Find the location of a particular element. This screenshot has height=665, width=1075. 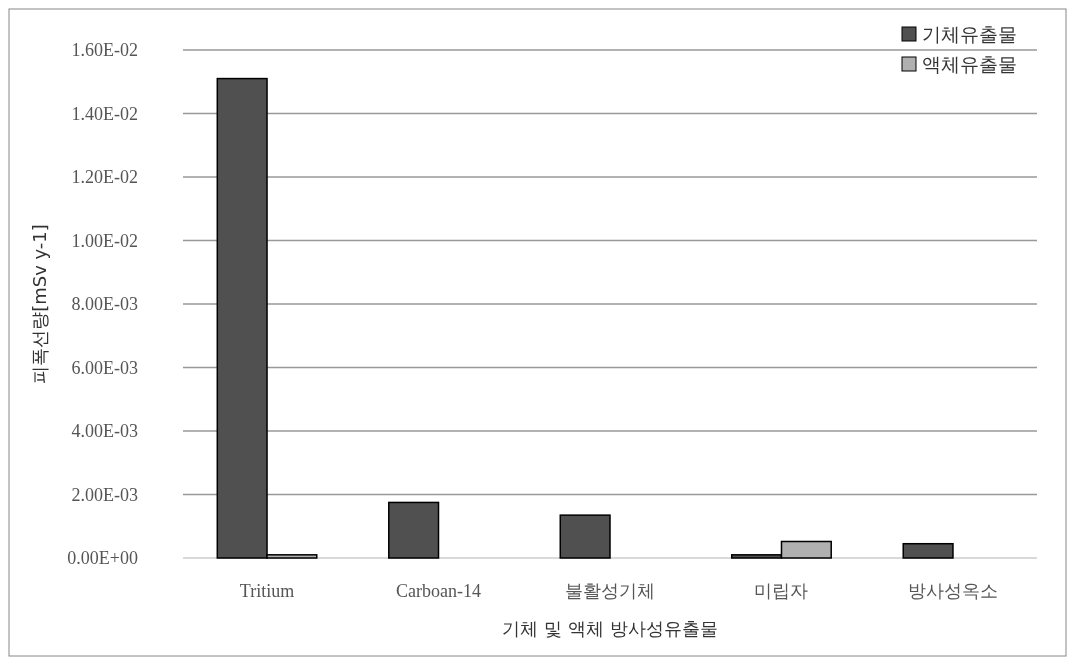

y-tick-label: 1.00E-02 is located at coordinates (104, 240).